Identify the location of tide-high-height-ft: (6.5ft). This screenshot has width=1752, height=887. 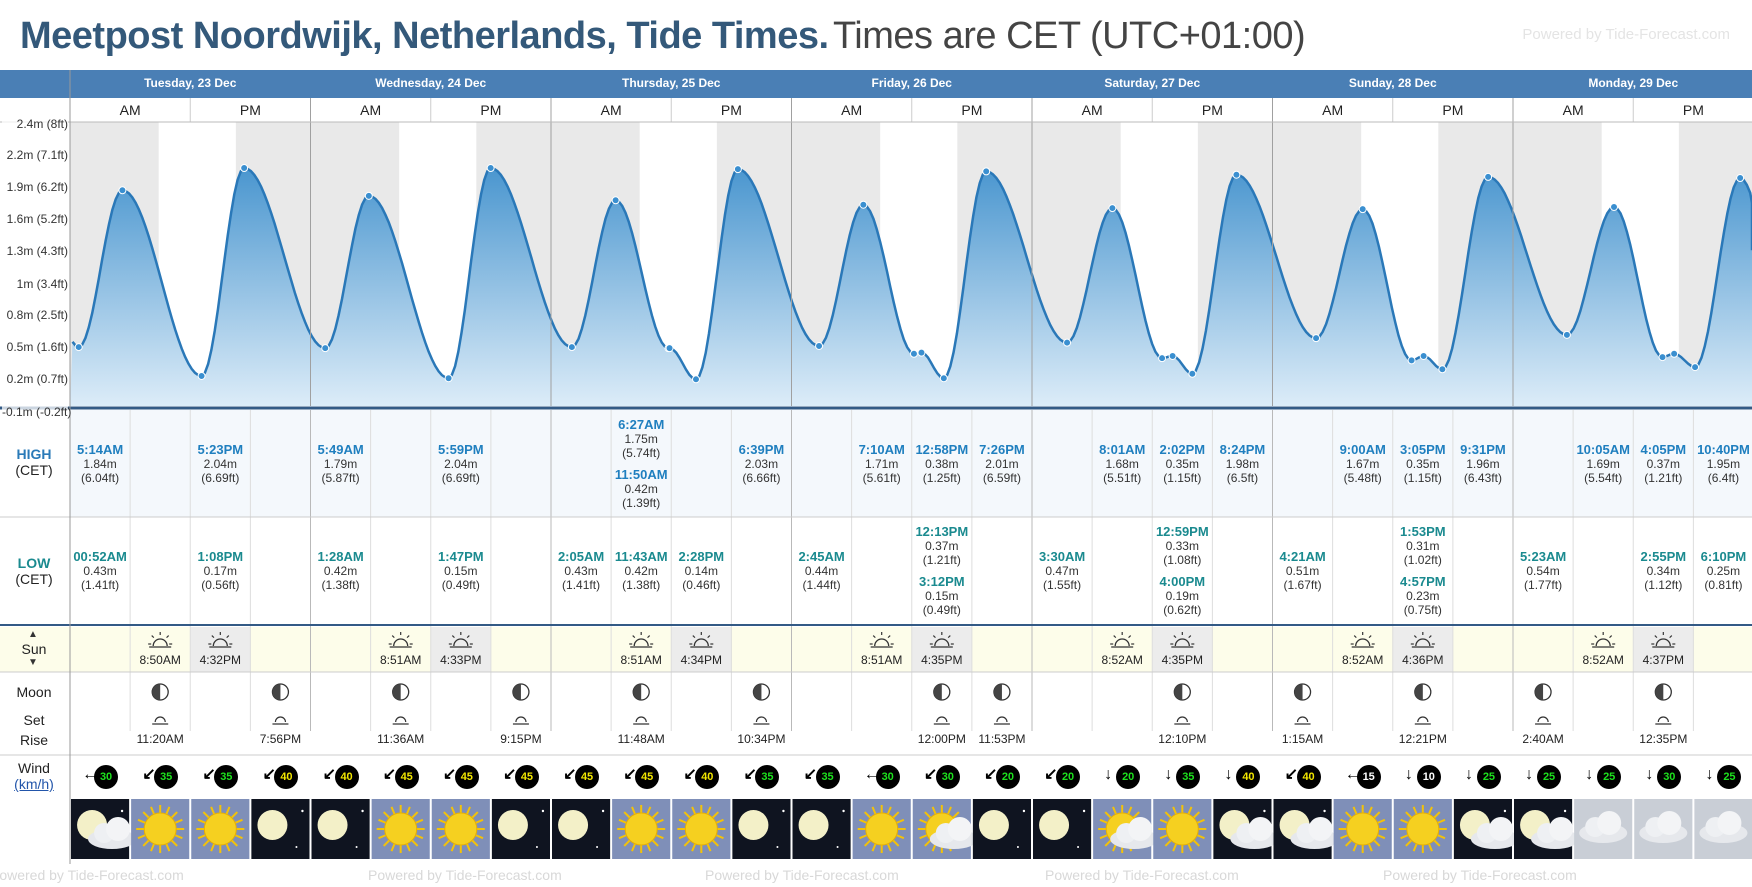
(1242, 477).